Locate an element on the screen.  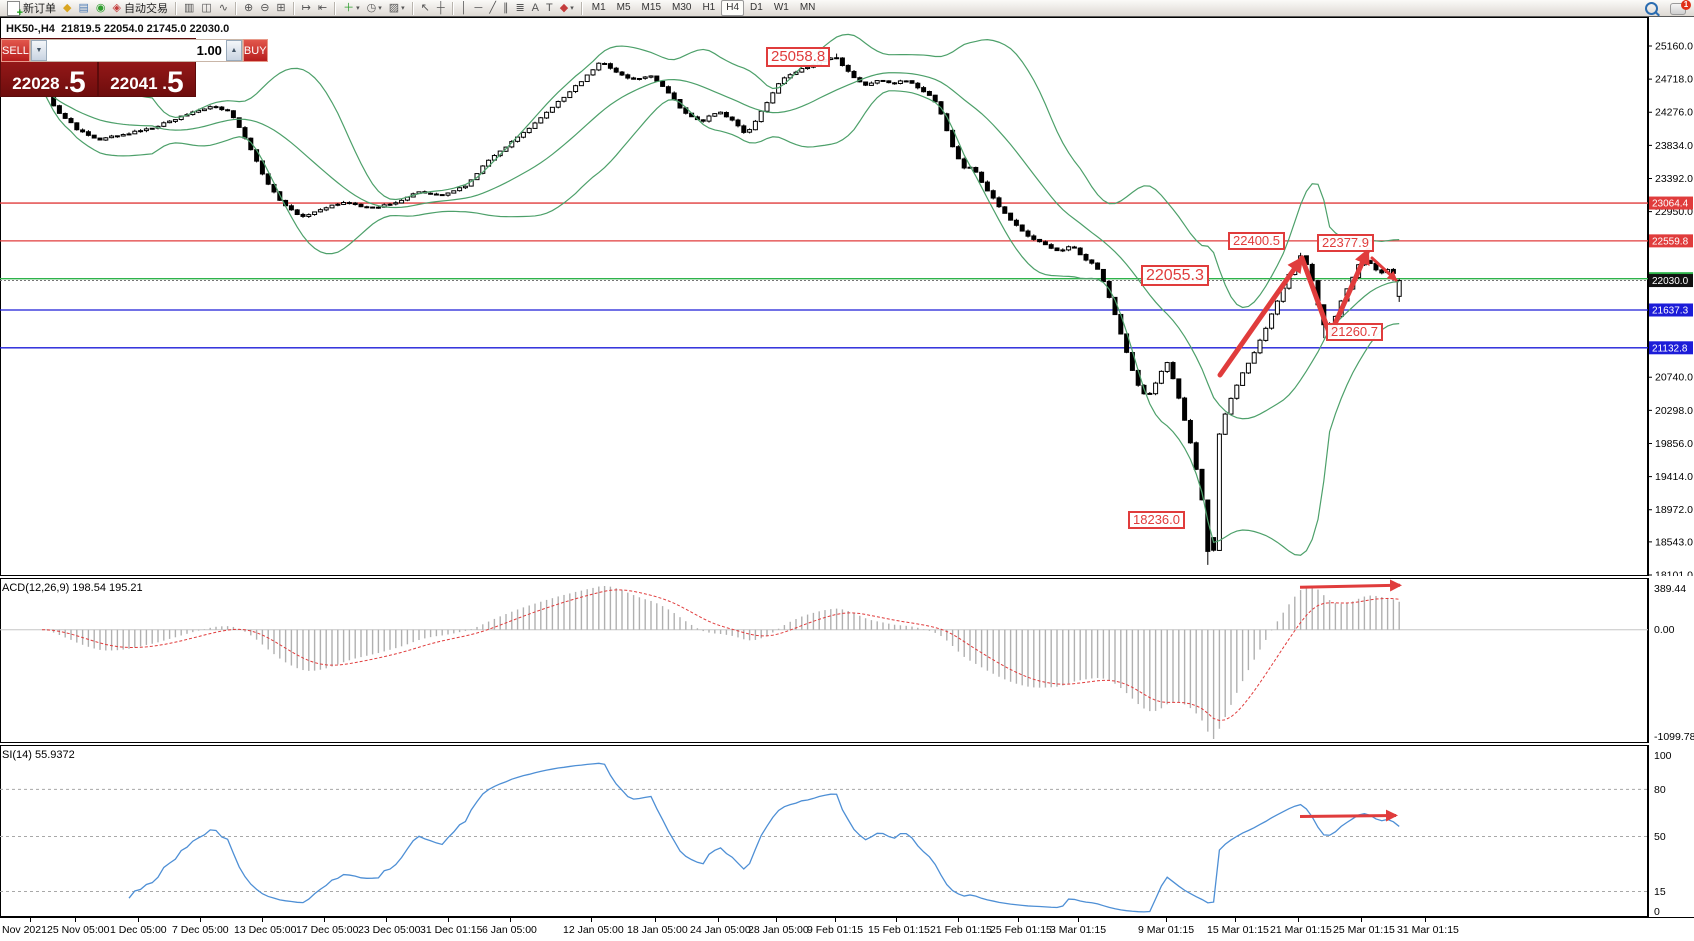
price-annotation-25058.8: 25058.8 is located at coordinates (798, 57).